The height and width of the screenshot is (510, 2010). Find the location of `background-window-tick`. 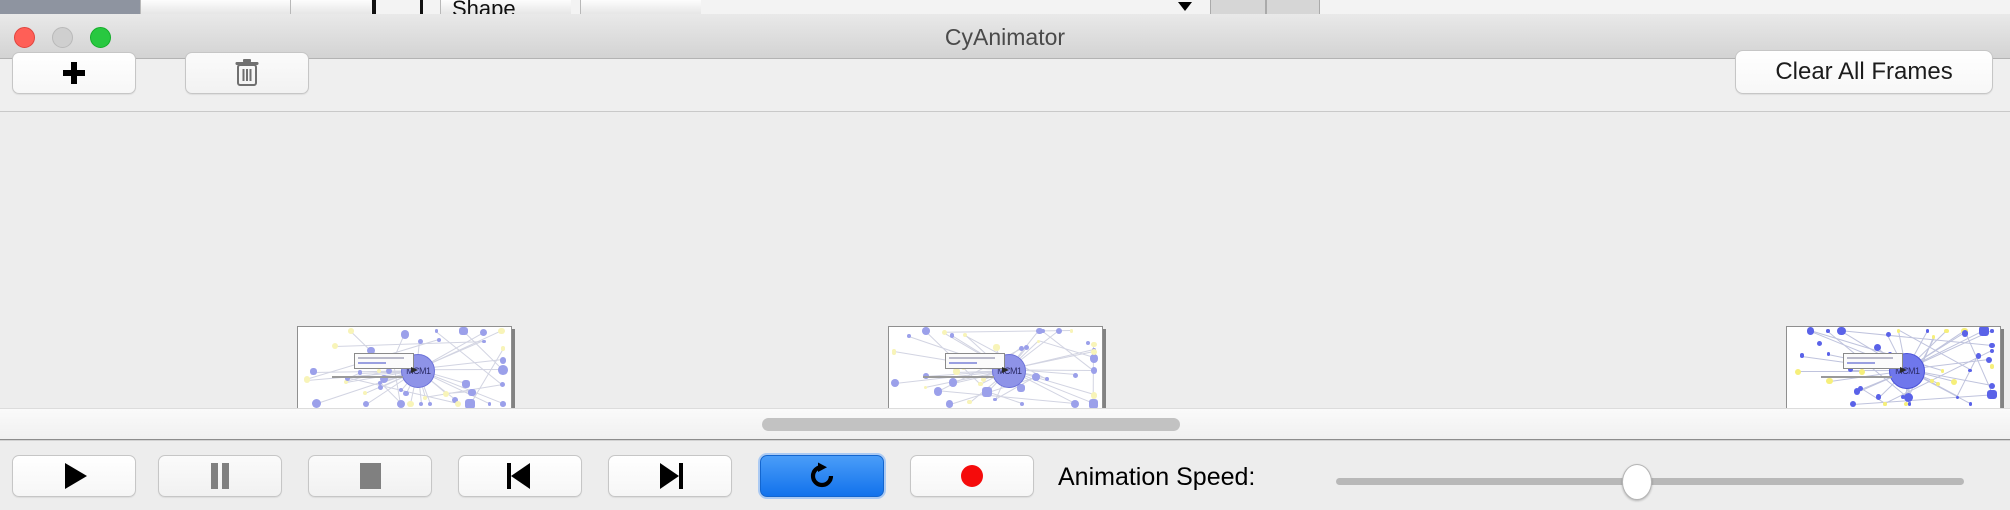

background-window-tick is located at coordinates (421, 7).